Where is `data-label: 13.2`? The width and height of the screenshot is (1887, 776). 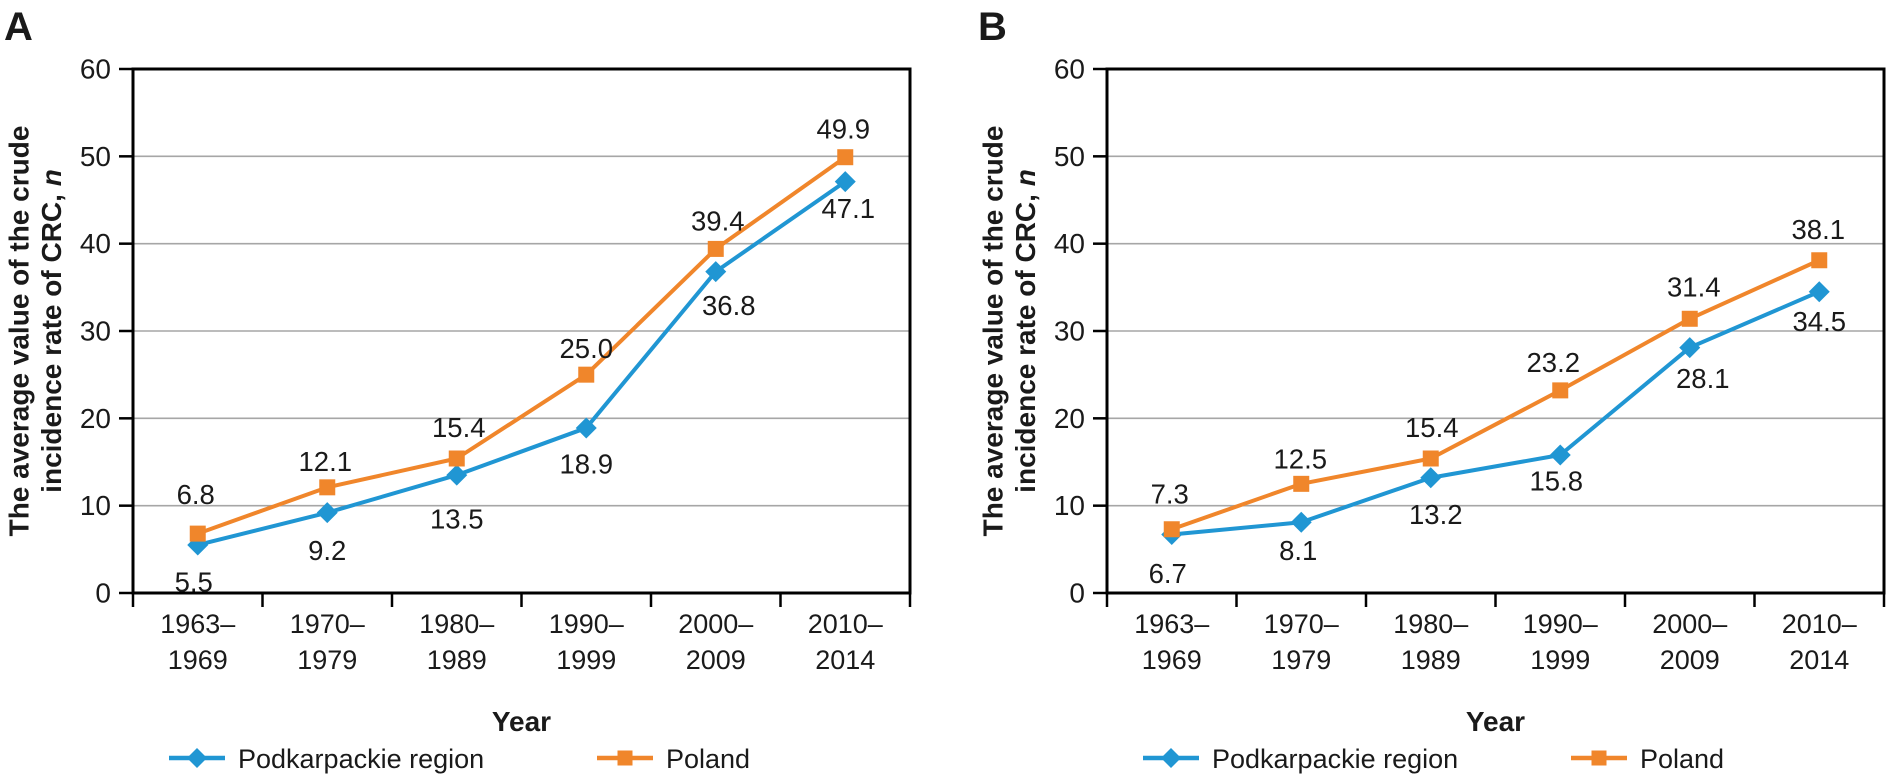
data-label: 13.2 is located at coordinates (1436, 514).